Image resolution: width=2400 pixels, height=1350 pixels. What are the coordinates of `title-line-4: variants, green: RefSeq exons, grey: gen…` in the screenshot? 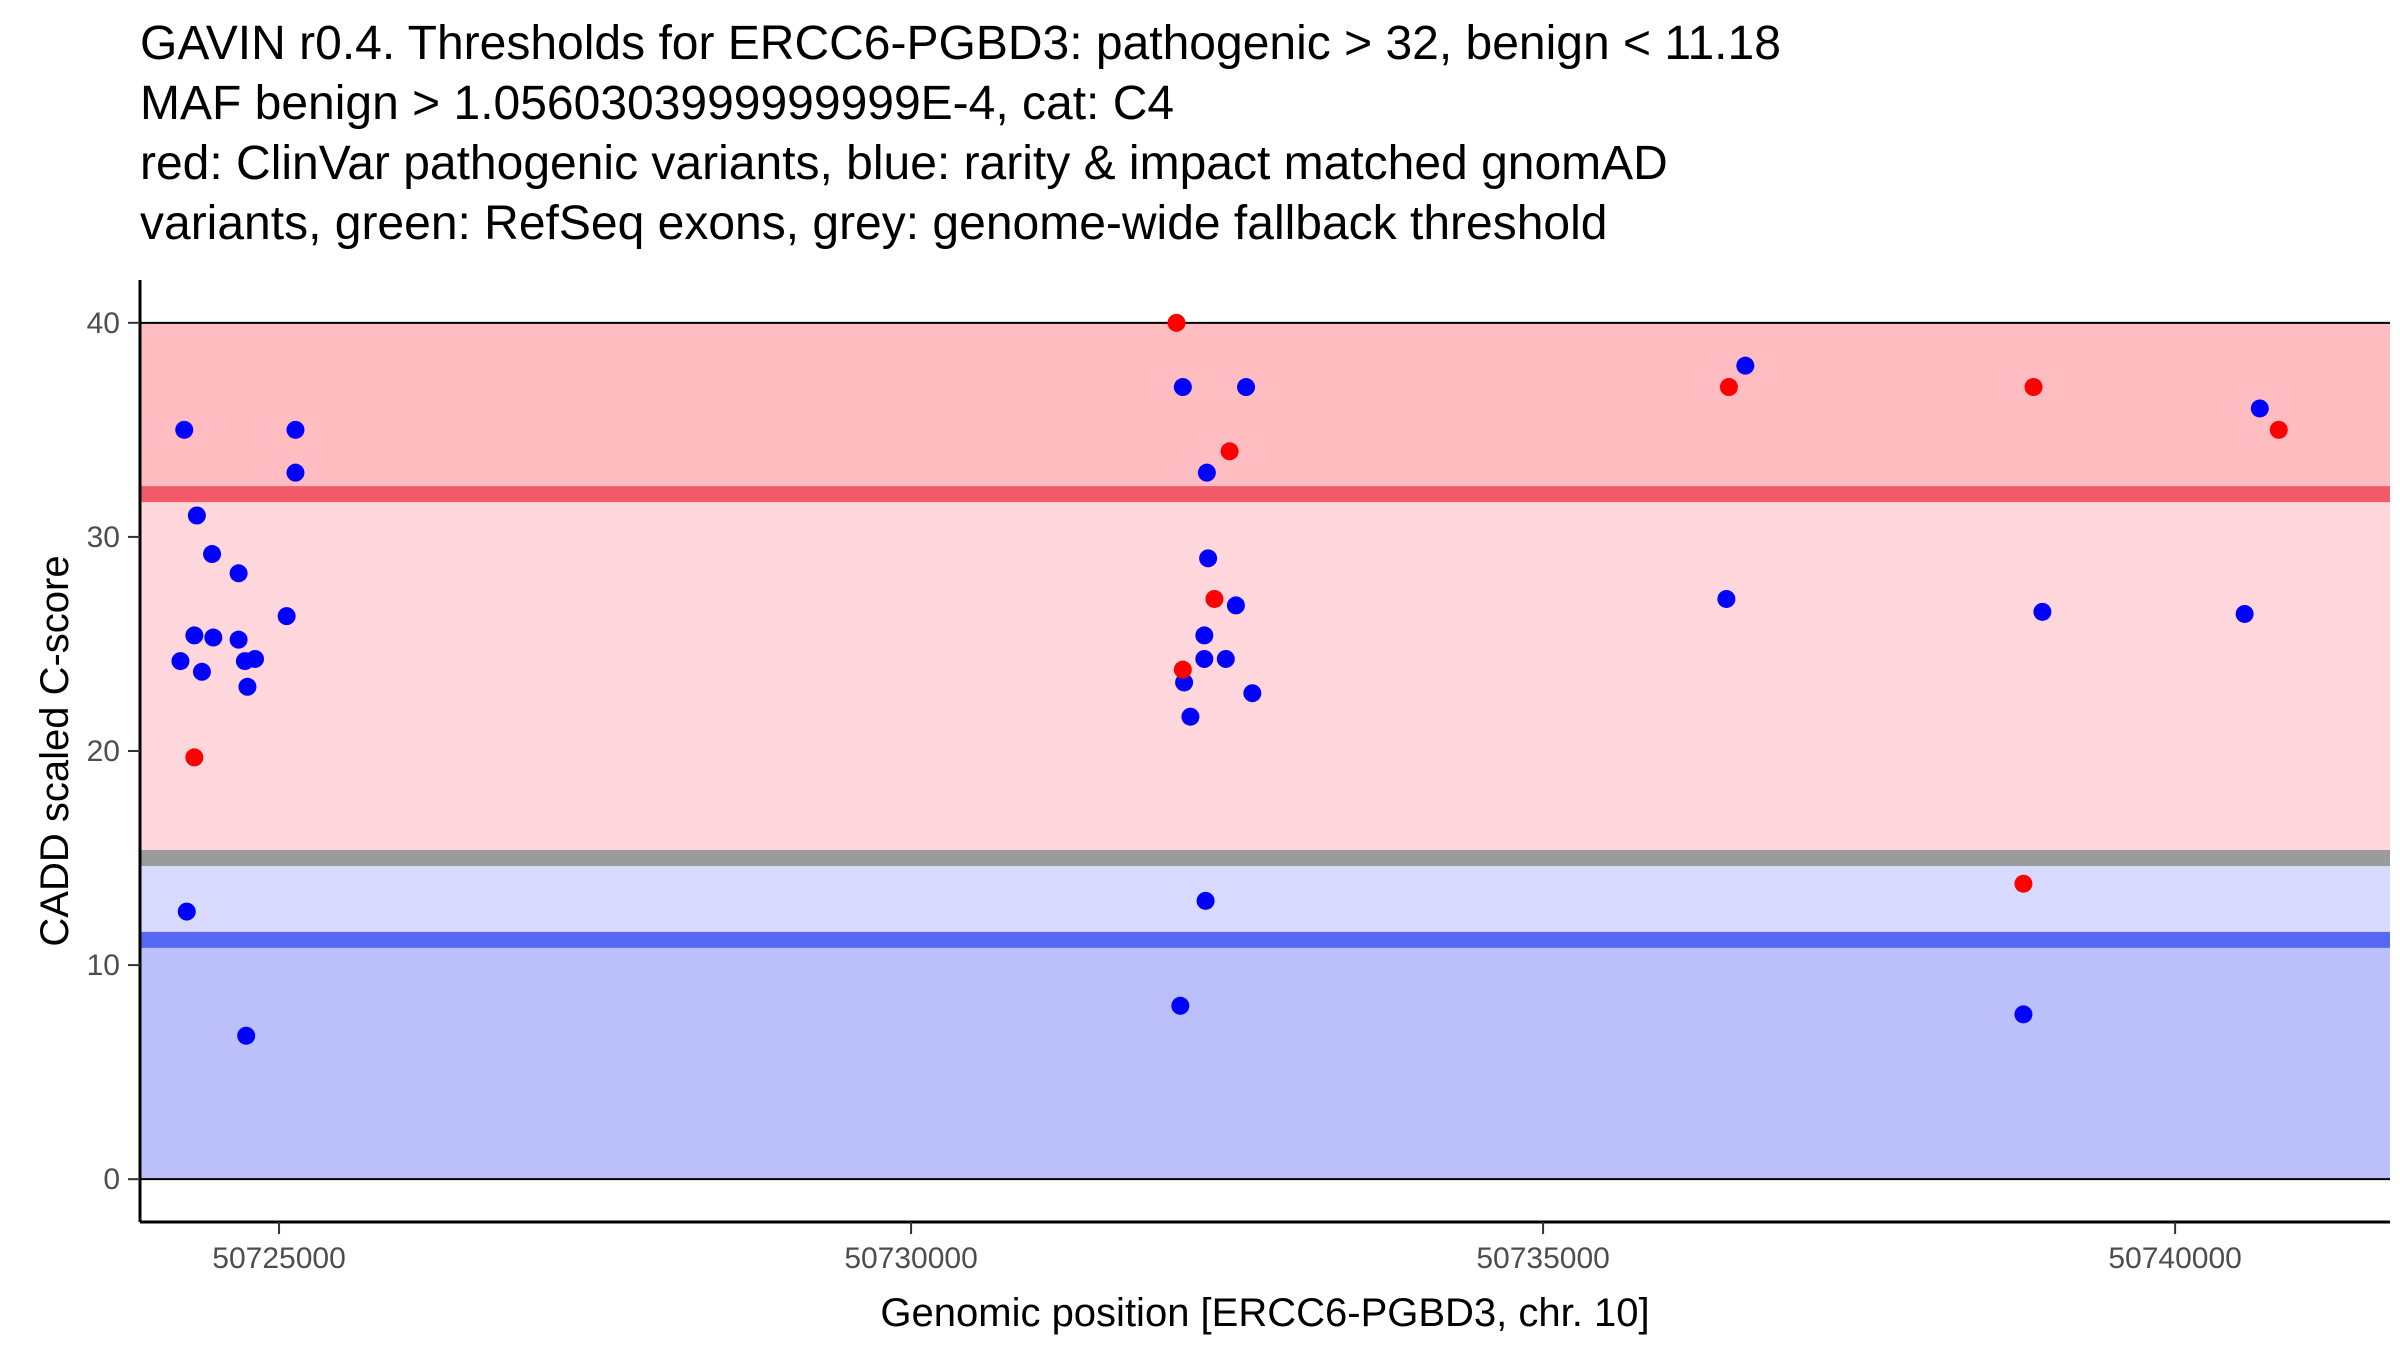 It's located at (874, 223).